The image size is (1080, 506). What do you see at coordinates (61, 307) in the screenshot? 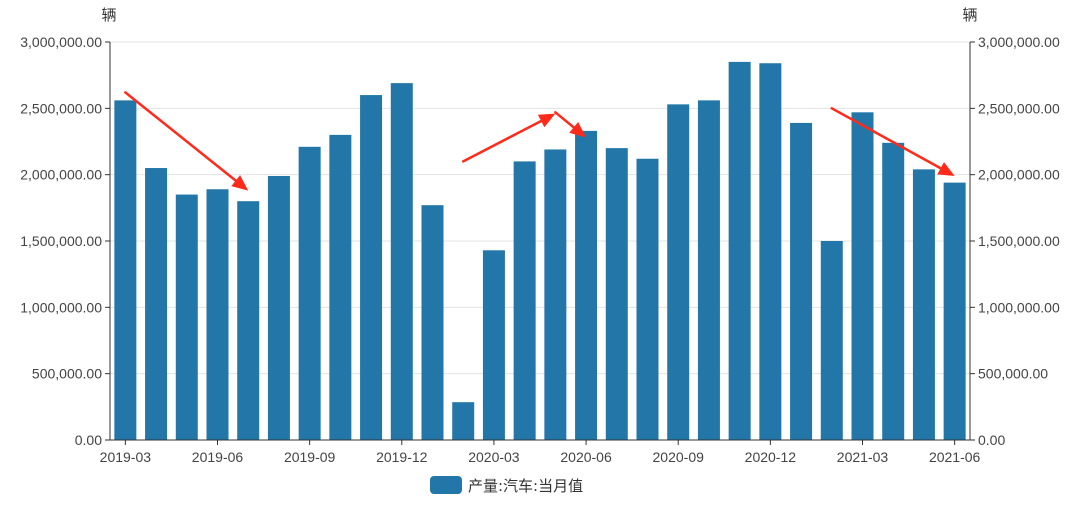
I see `y-left-tick-label: 1,000,000.00` at bounding box center [61, 307].